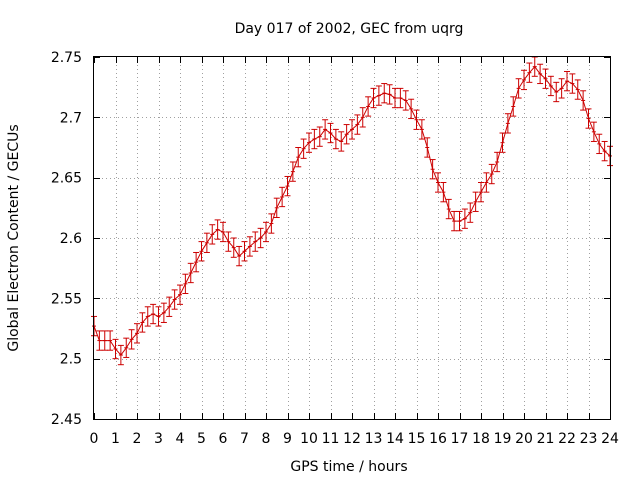 Image resolution: width=640 pixels, height=484 pixels. Describe the element at coordinates (374, 439) in the screenshot. I see `x-tick-label: 13` at that location.